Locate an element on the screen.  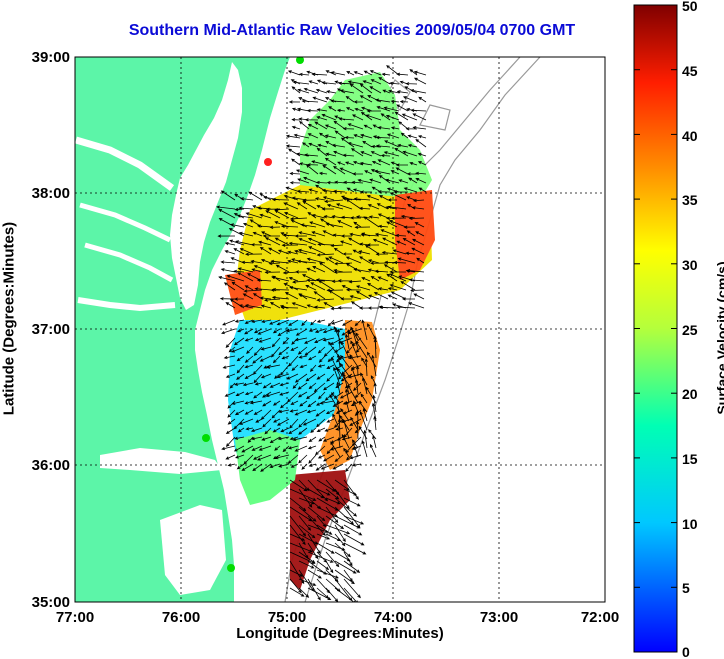
x-tick-label: 72:00 is located at coordinates (600, 617).